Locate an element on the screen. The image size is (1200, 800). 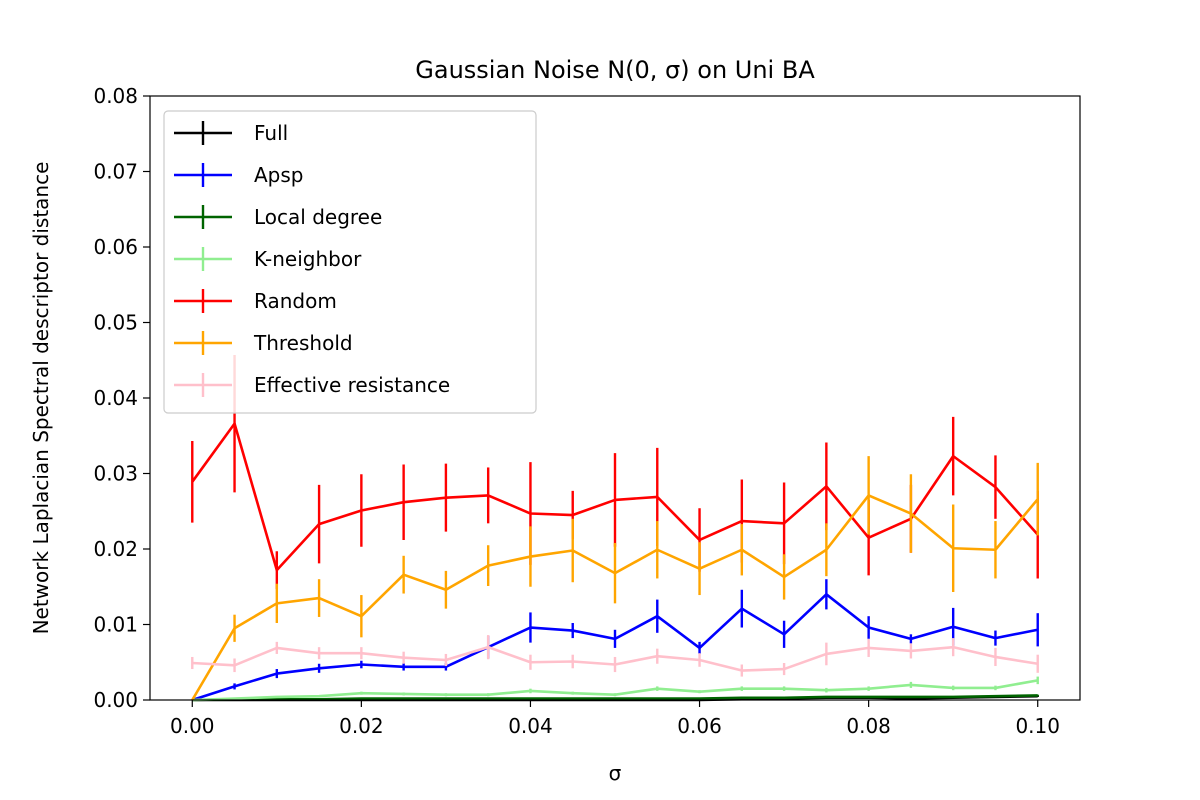
legend-item: Effective resistance is located at coordinates (312, 385).